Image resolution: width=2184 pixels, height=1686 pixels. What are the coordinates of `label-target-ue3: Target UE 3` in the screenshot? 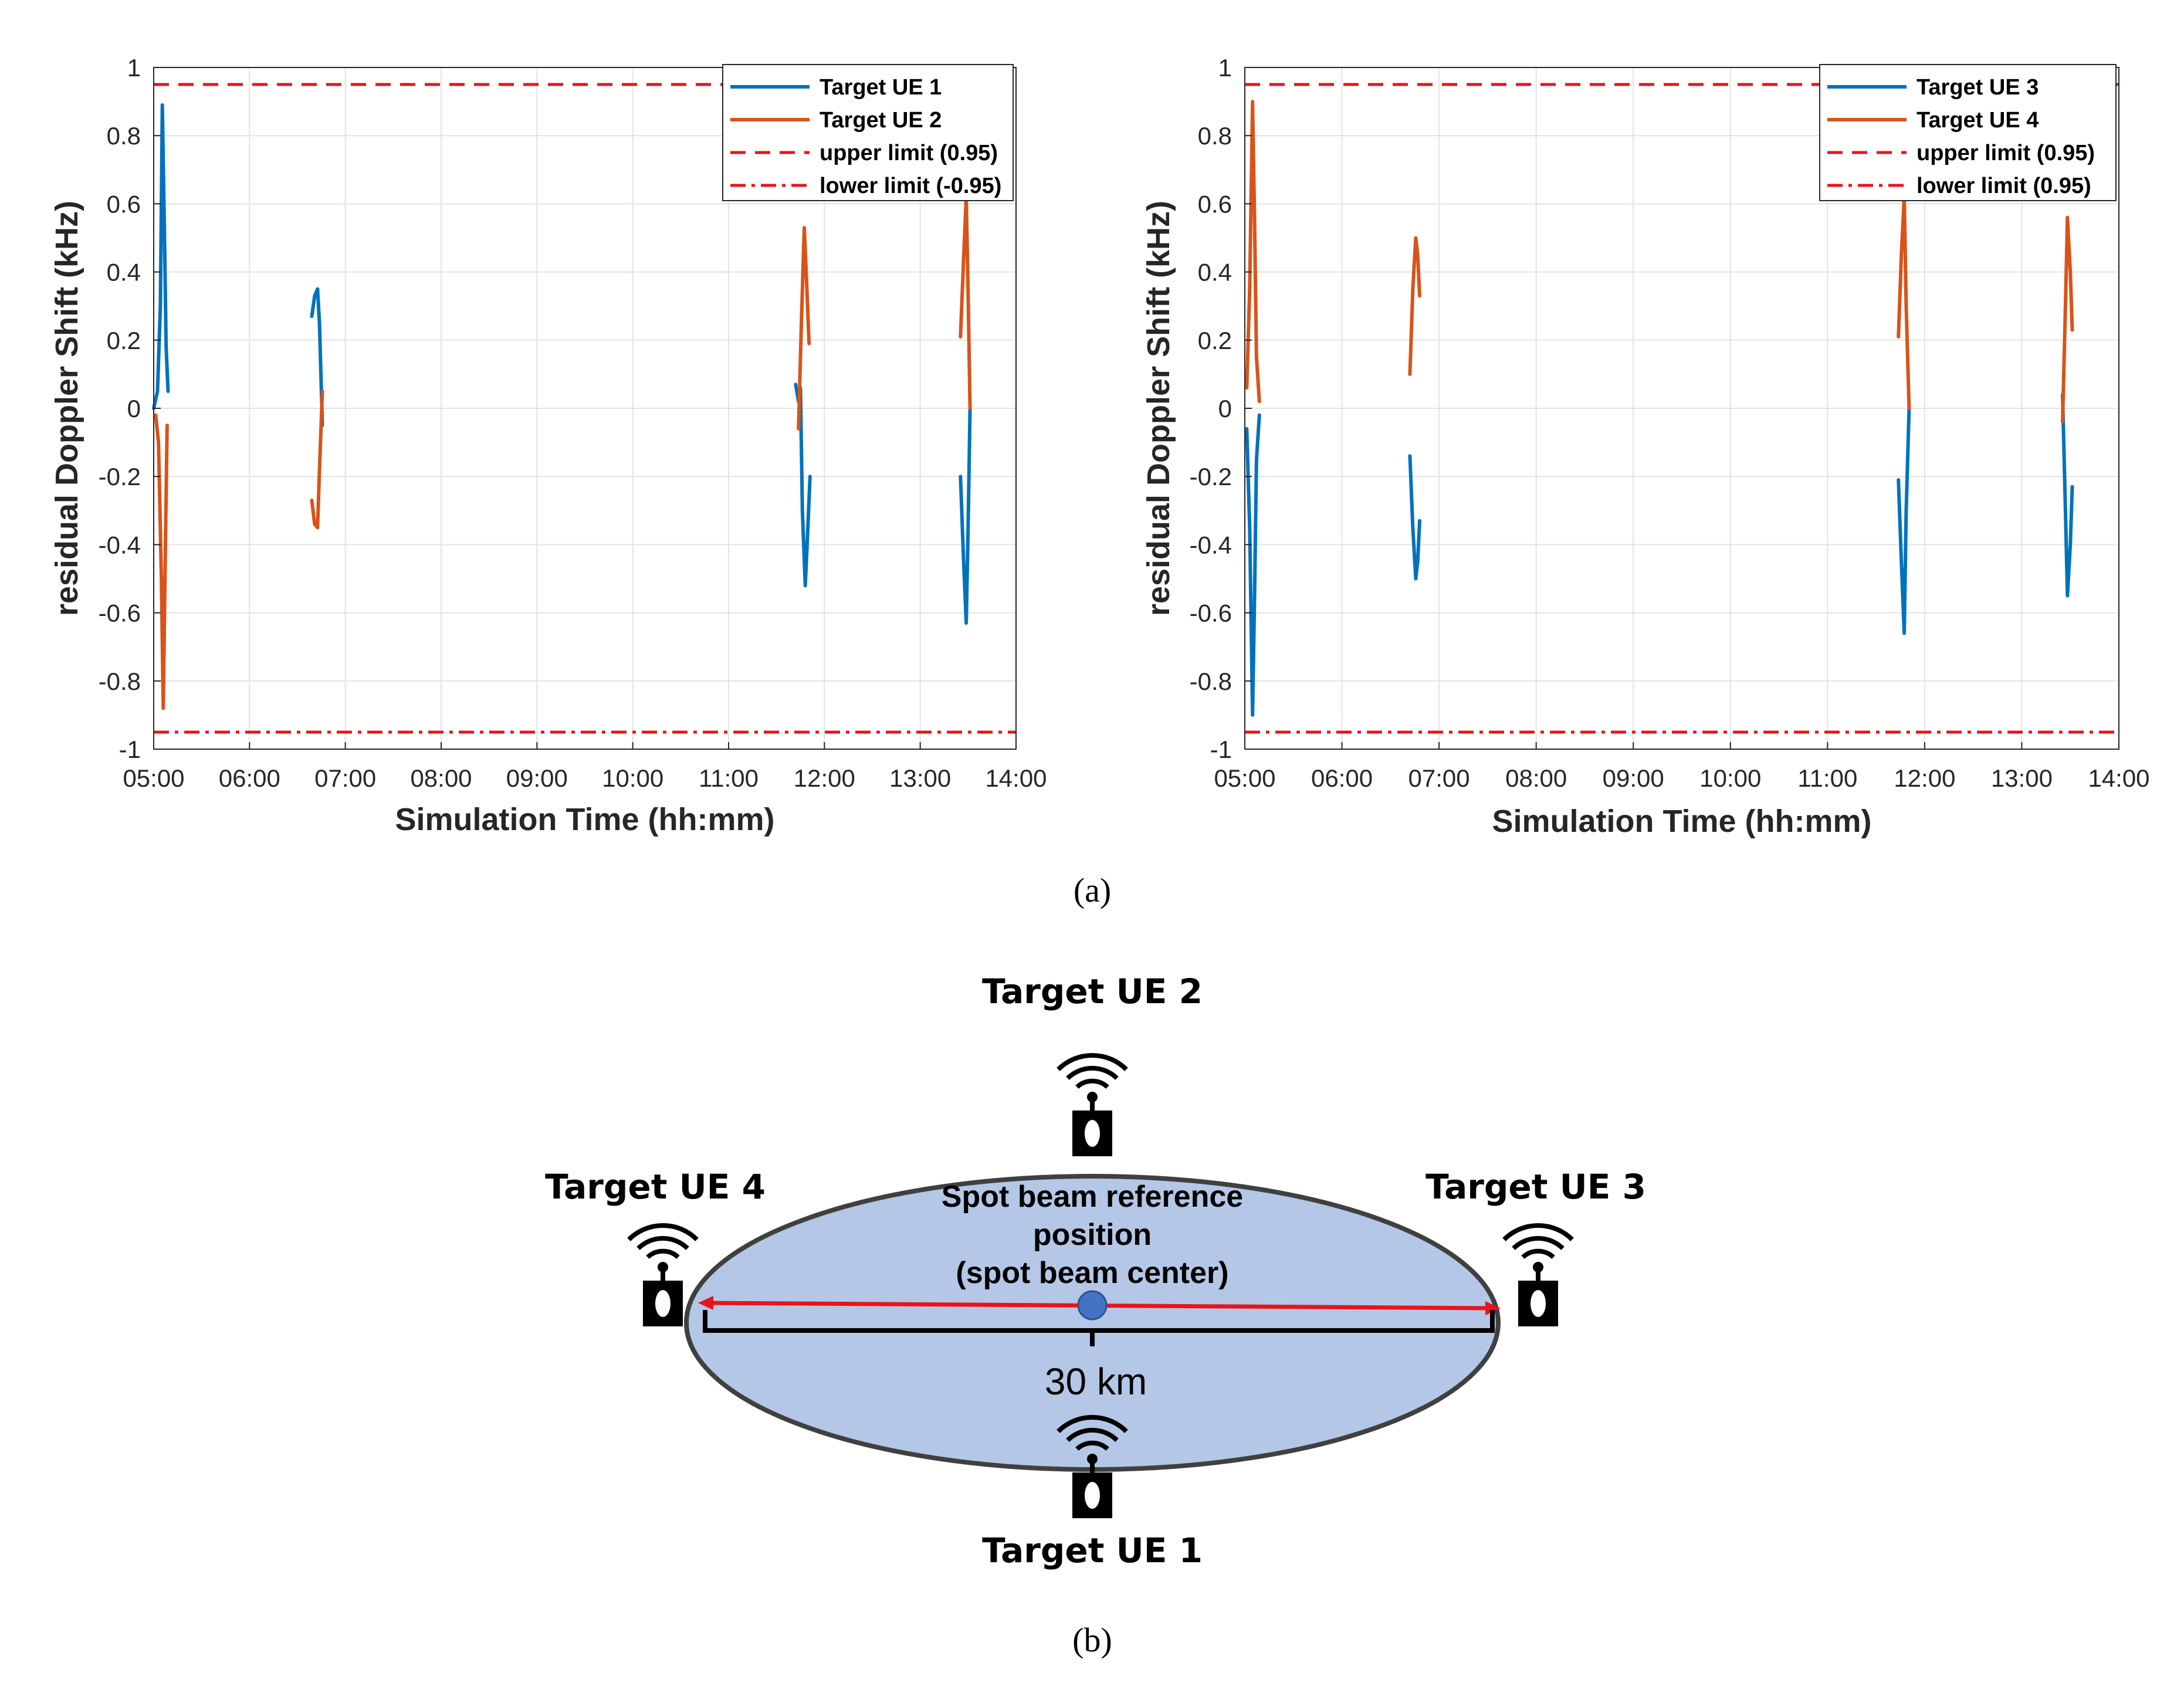 It's located at (1535, 1187).